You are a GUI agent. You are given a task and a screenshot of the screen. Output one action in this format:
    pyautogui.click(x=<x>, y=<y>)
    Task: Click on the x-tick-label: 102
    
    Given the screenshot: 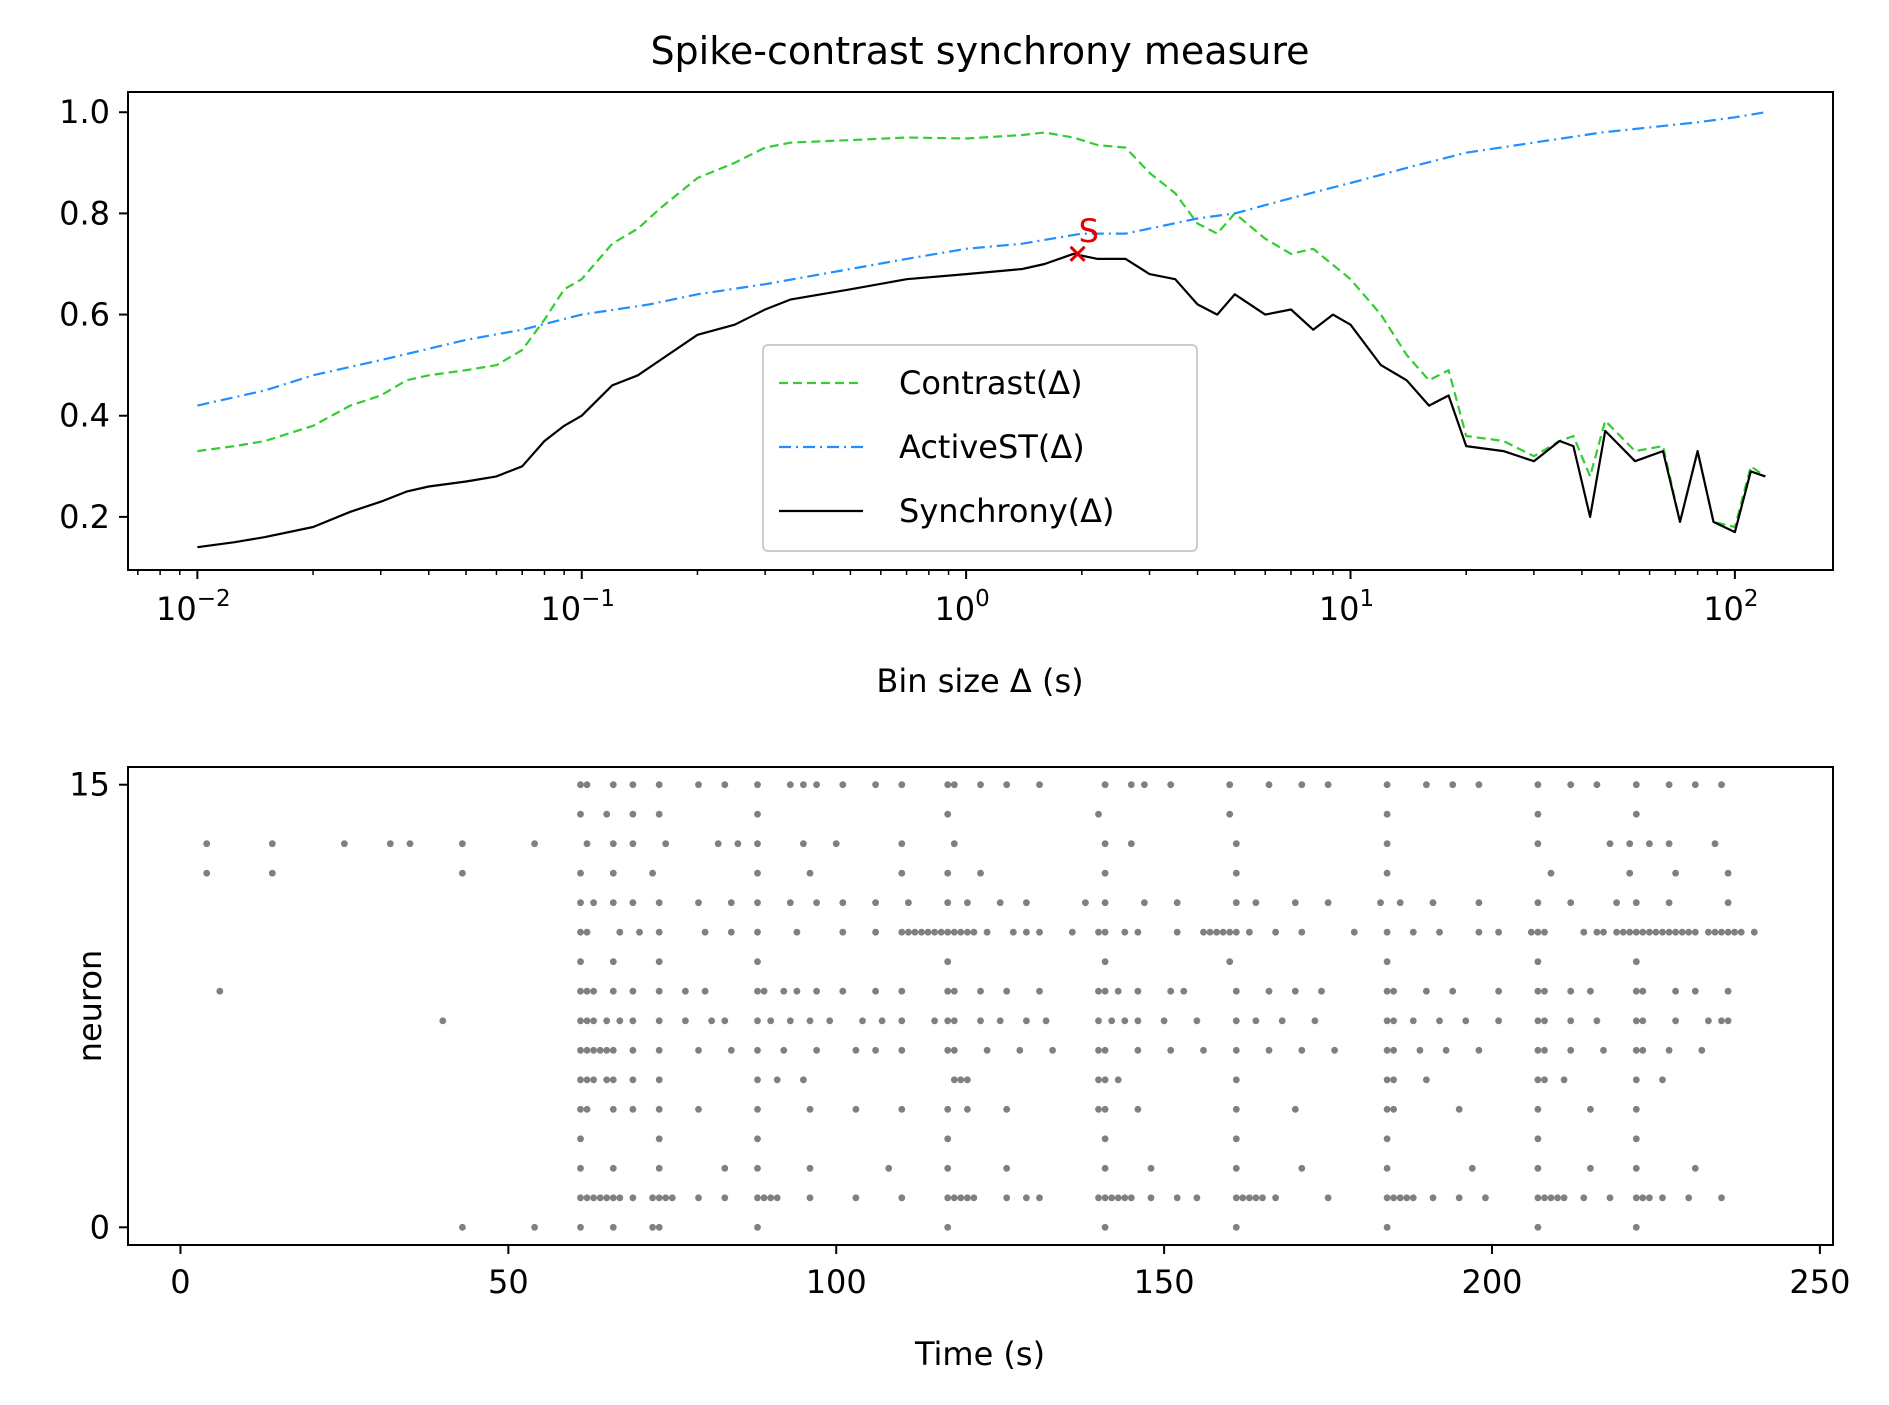 What is the action you would take?
    pyautogui.click(x=1730, y=607)
    